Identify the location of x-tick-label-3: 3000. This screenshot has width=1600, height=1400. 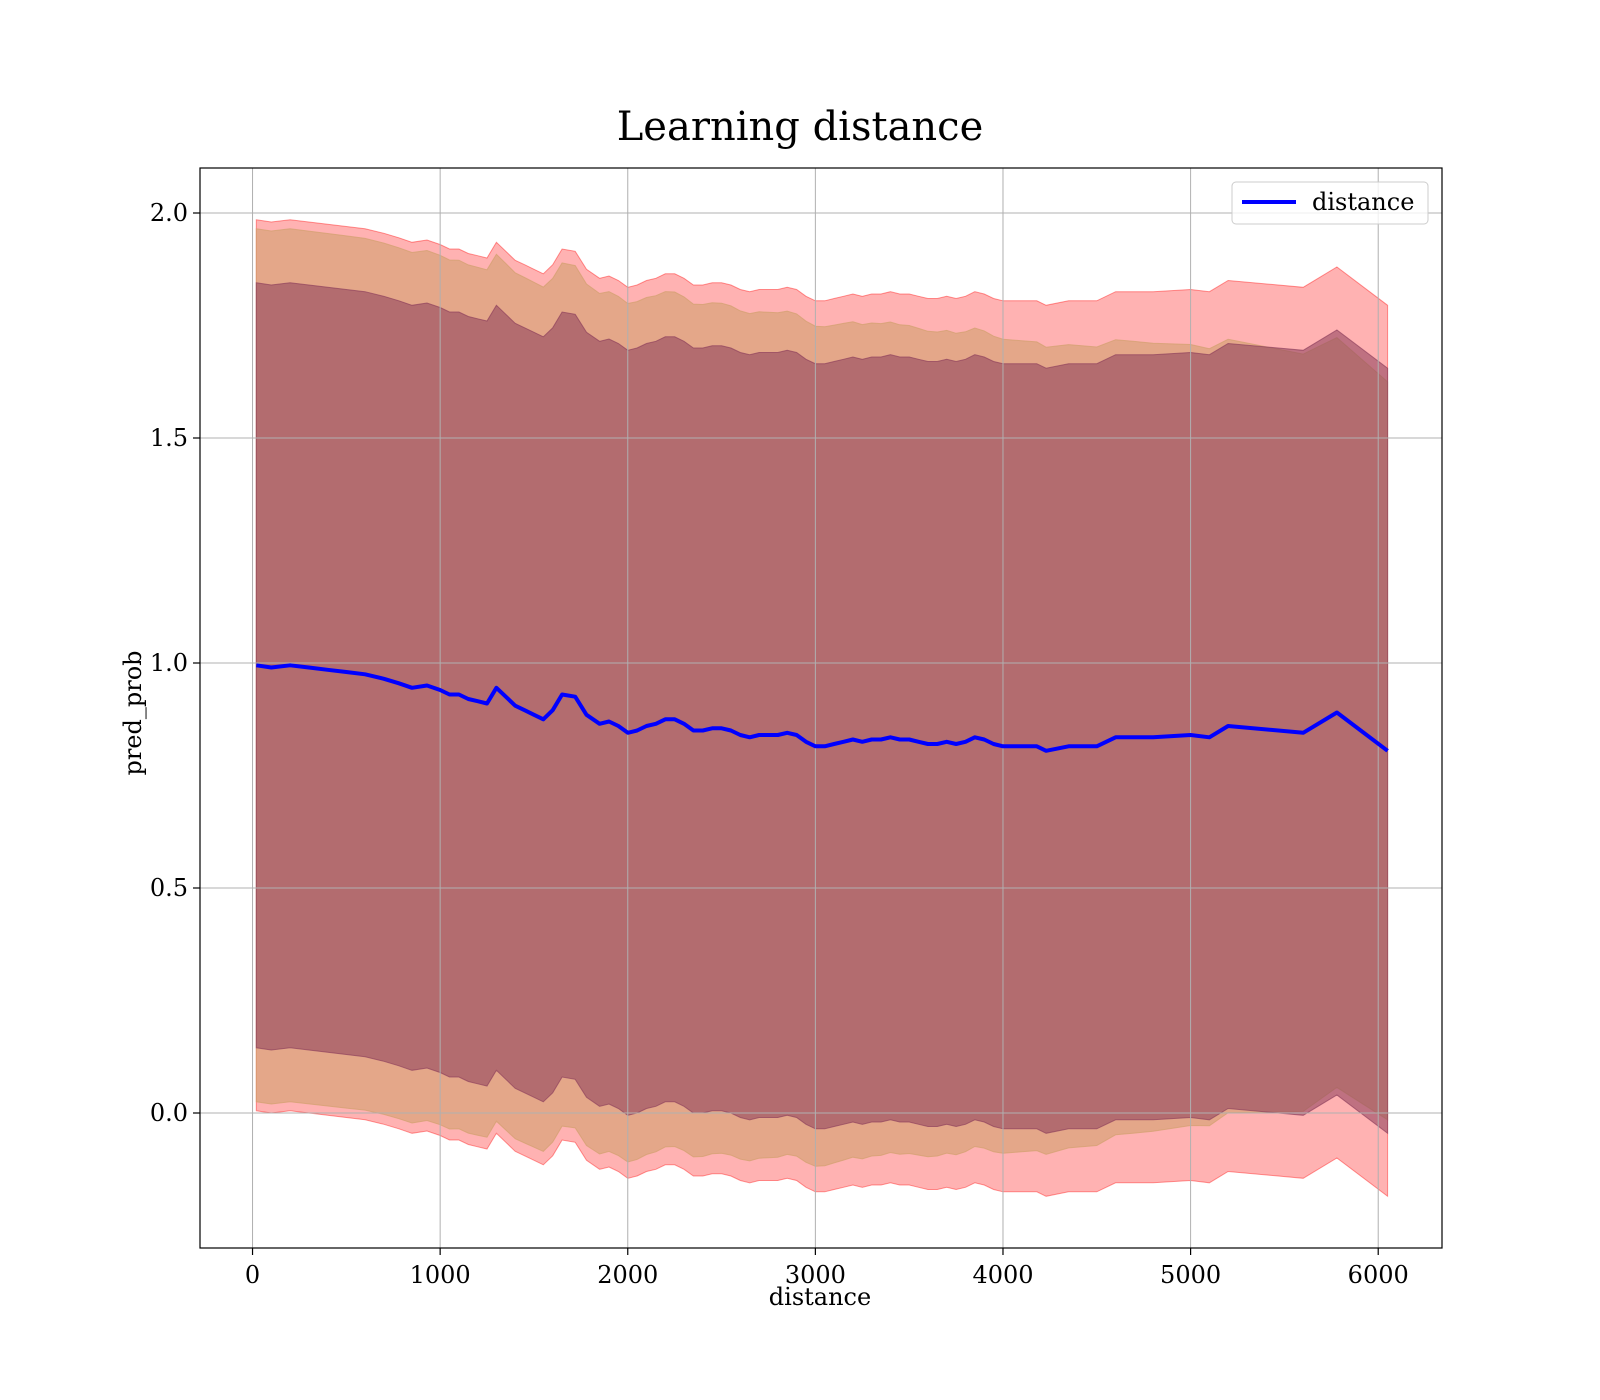
(815, 1275).